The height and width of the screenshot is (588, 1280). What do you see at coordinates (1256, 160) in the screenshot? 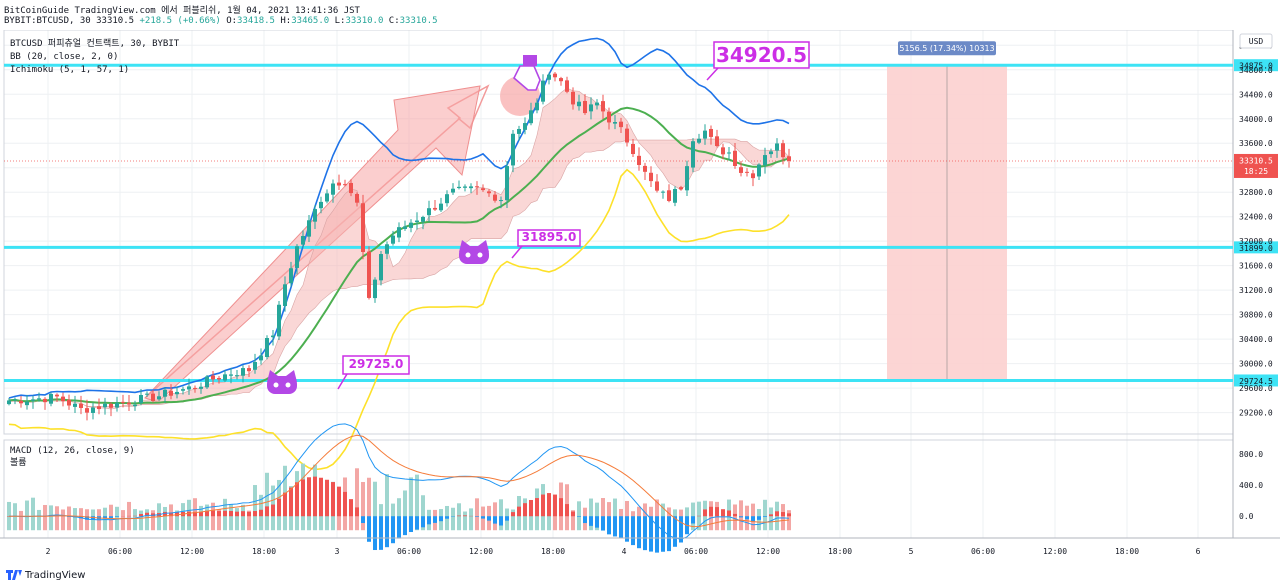
I see `last-price-label: 33310.5` at bounding box center [1256, 160].